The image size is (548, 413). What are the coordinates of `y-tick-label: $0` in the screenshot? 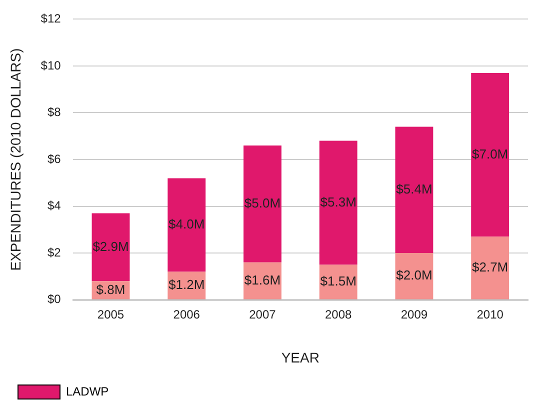 It's located at (54, 299).